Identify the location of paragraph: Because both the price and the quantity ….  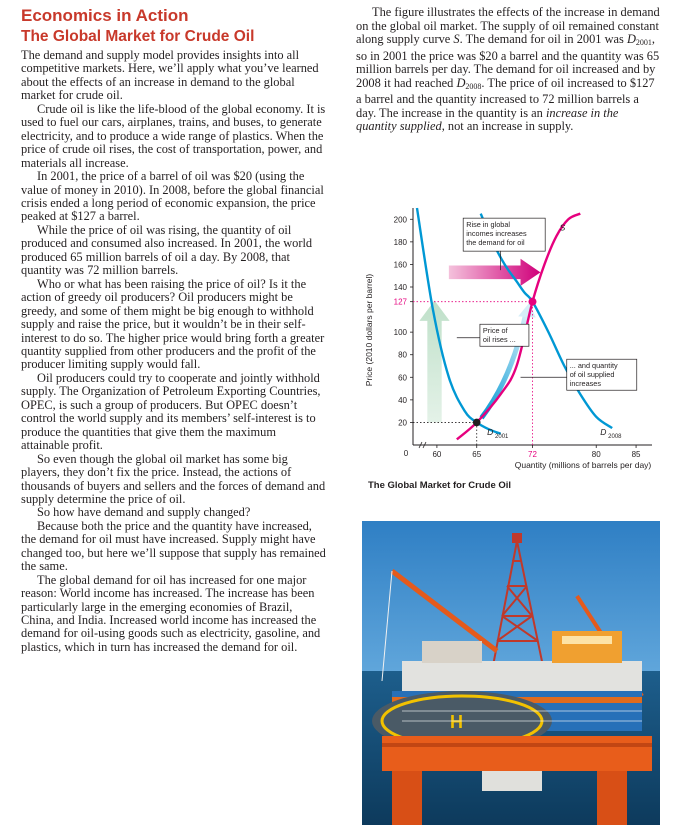
(173, 546).